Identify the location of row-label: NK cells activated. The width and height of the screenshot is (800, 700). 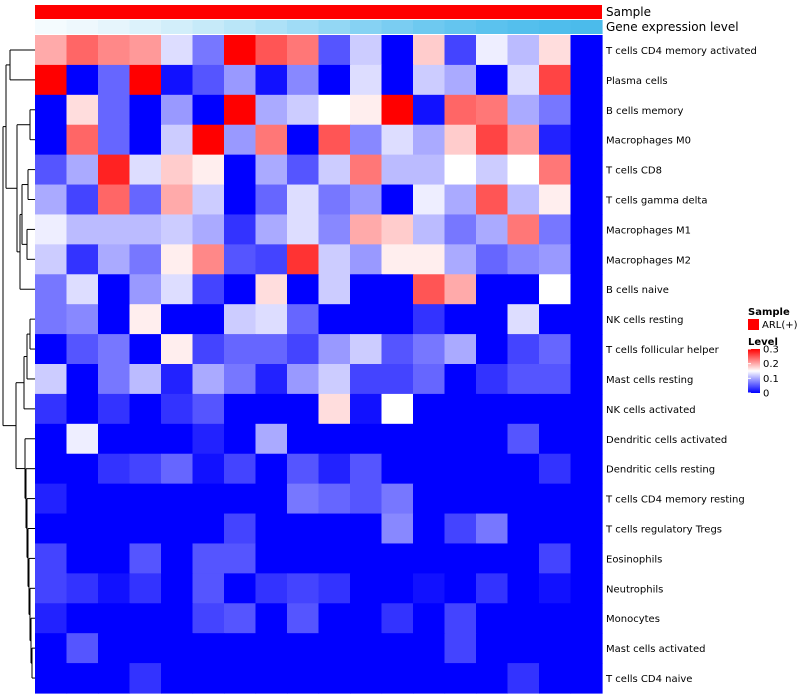
(651, 410).